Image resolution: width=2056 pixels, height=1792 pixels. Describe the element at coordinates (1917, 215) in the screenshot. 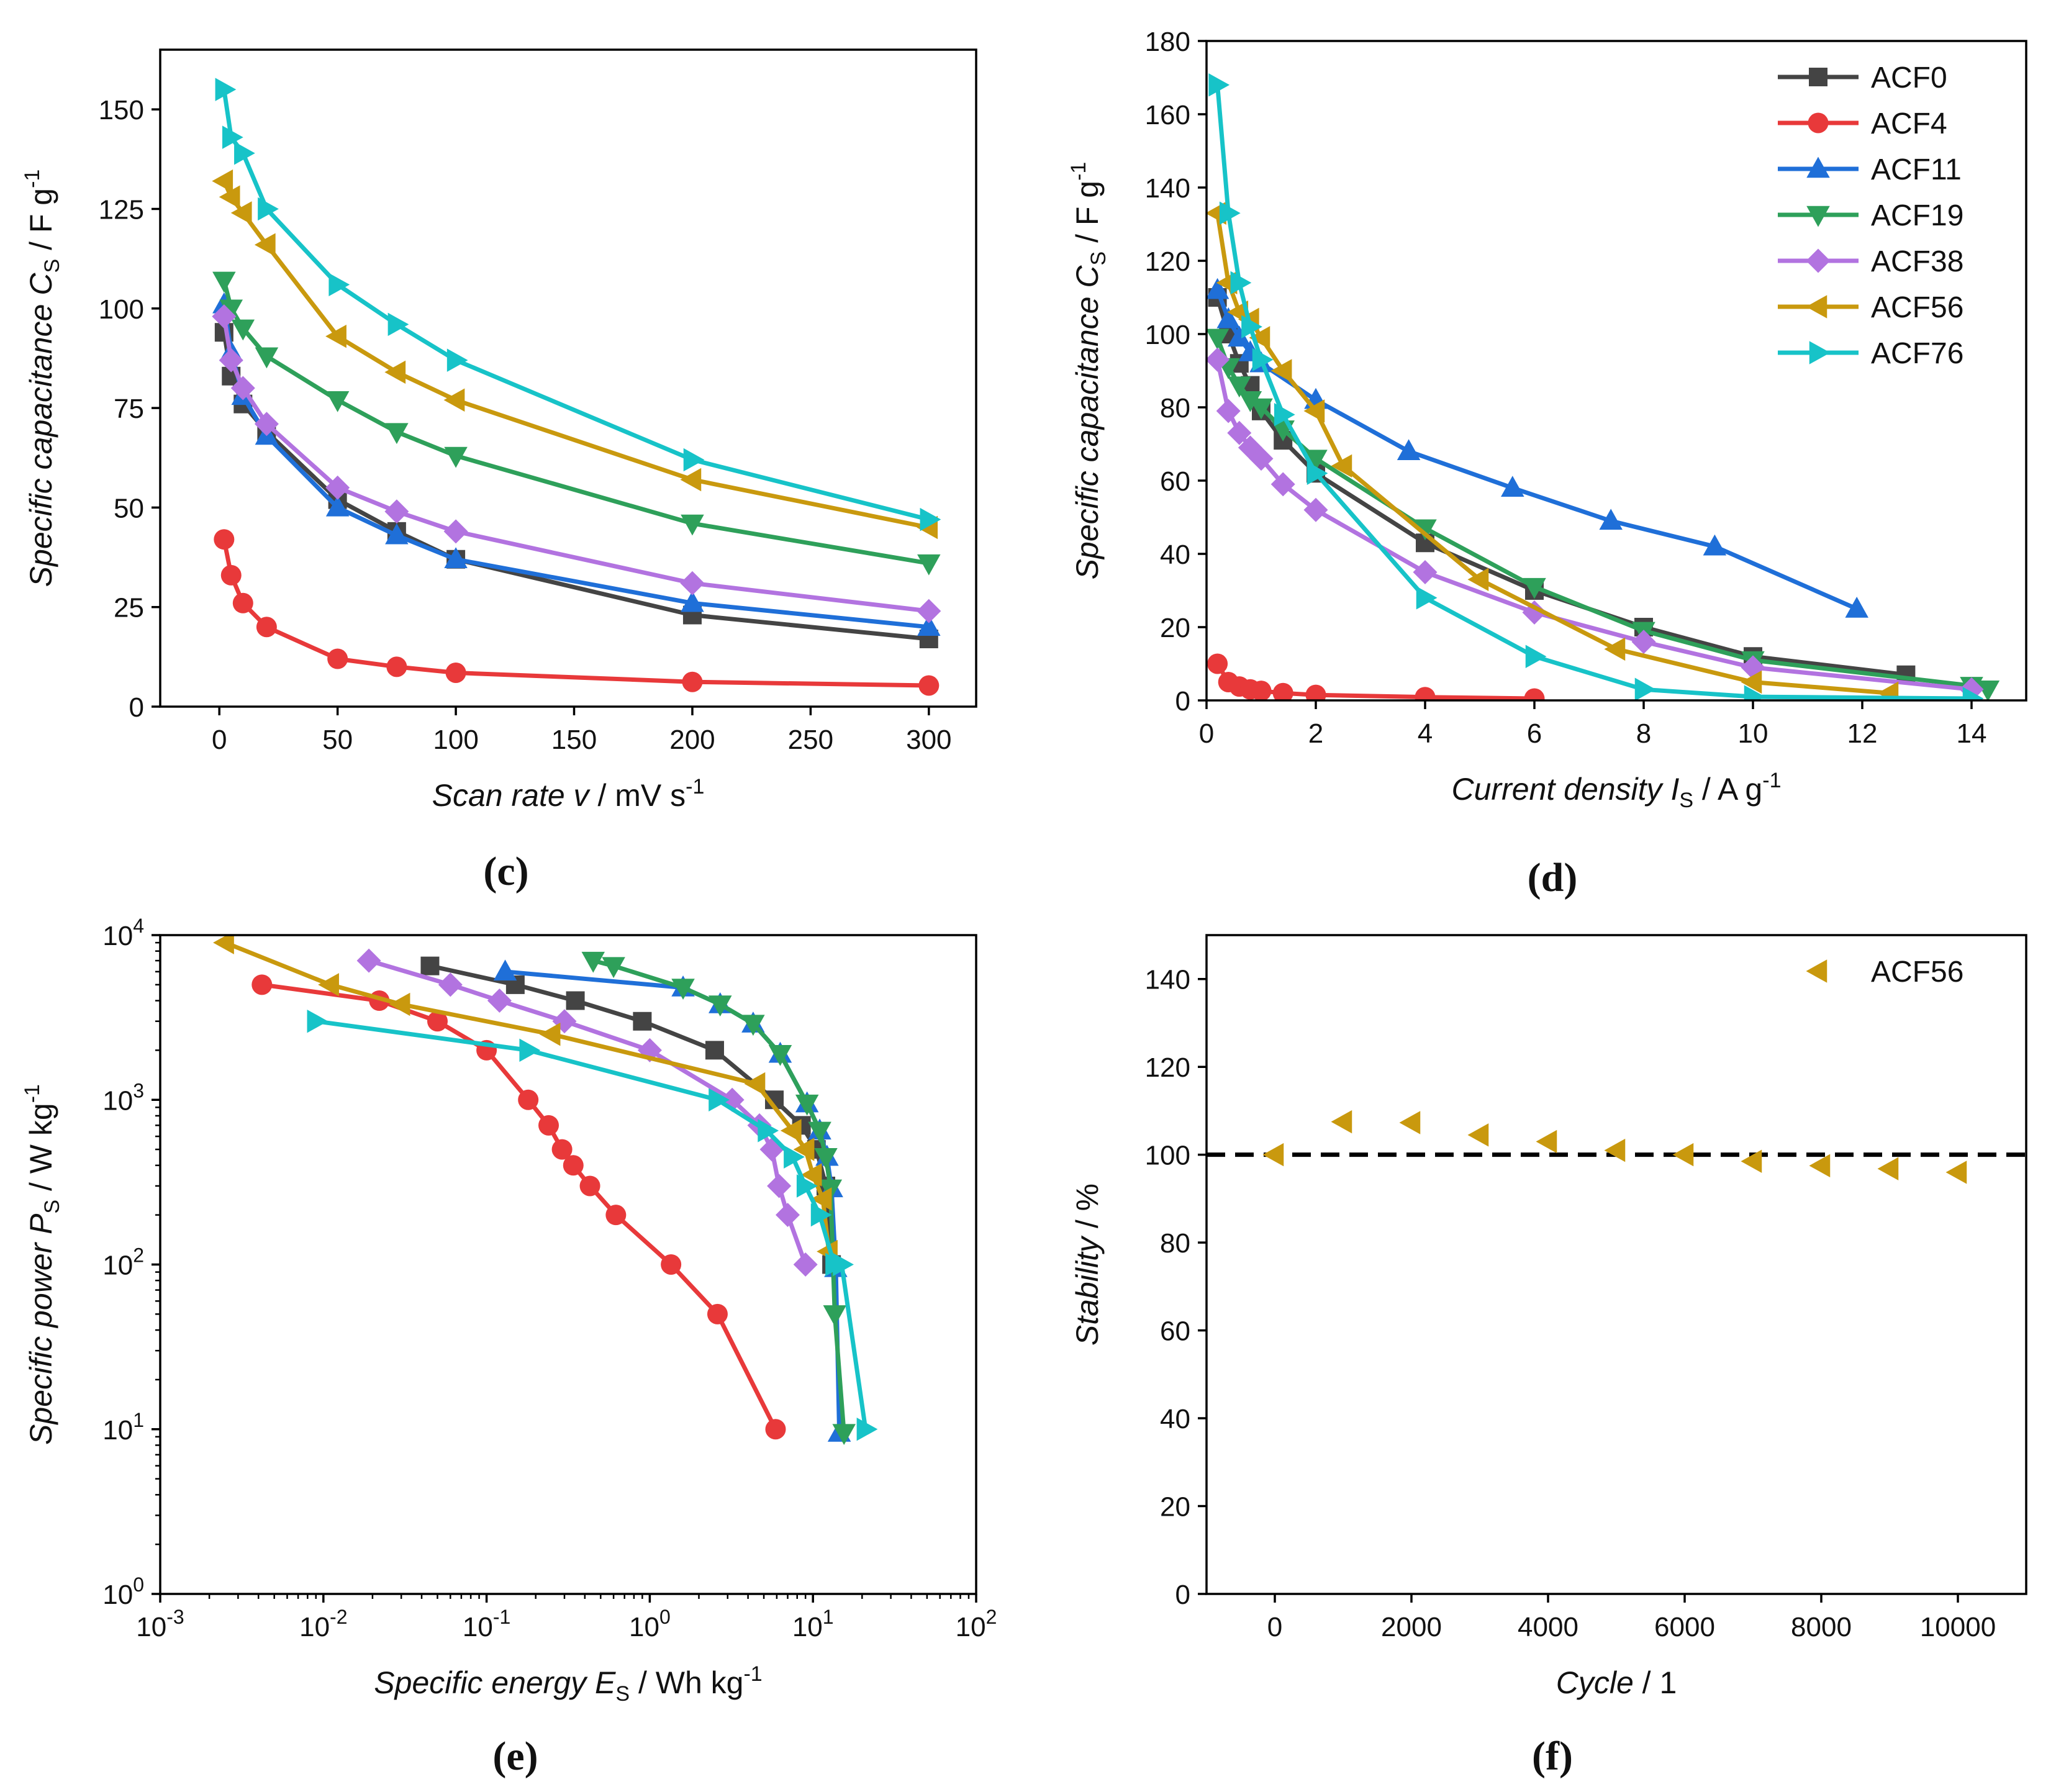

I see `legend-label: ACF19` at that location.